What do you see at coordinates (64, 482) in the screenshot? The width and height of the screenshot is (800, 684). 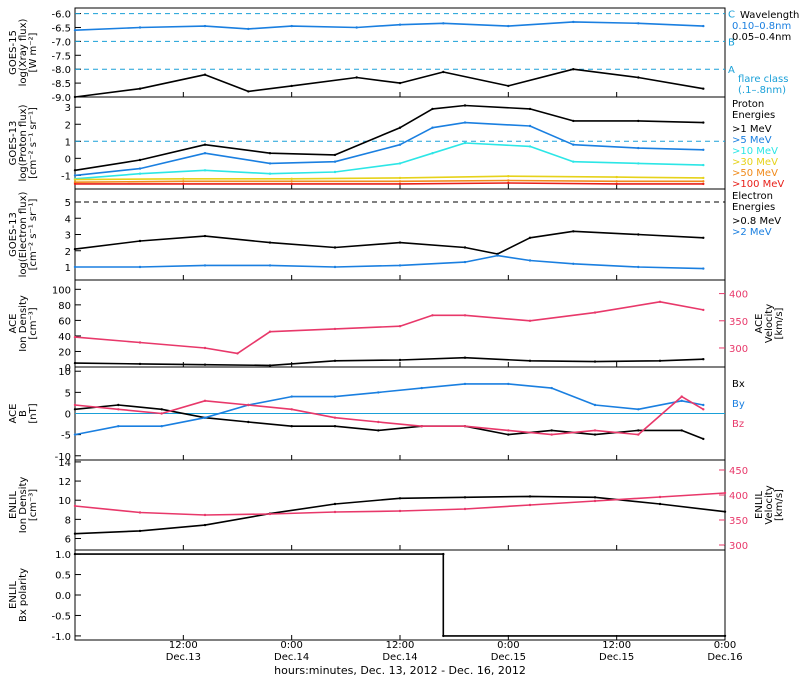 I see `y-tick-label: 12` at bounding box center [64, 482].